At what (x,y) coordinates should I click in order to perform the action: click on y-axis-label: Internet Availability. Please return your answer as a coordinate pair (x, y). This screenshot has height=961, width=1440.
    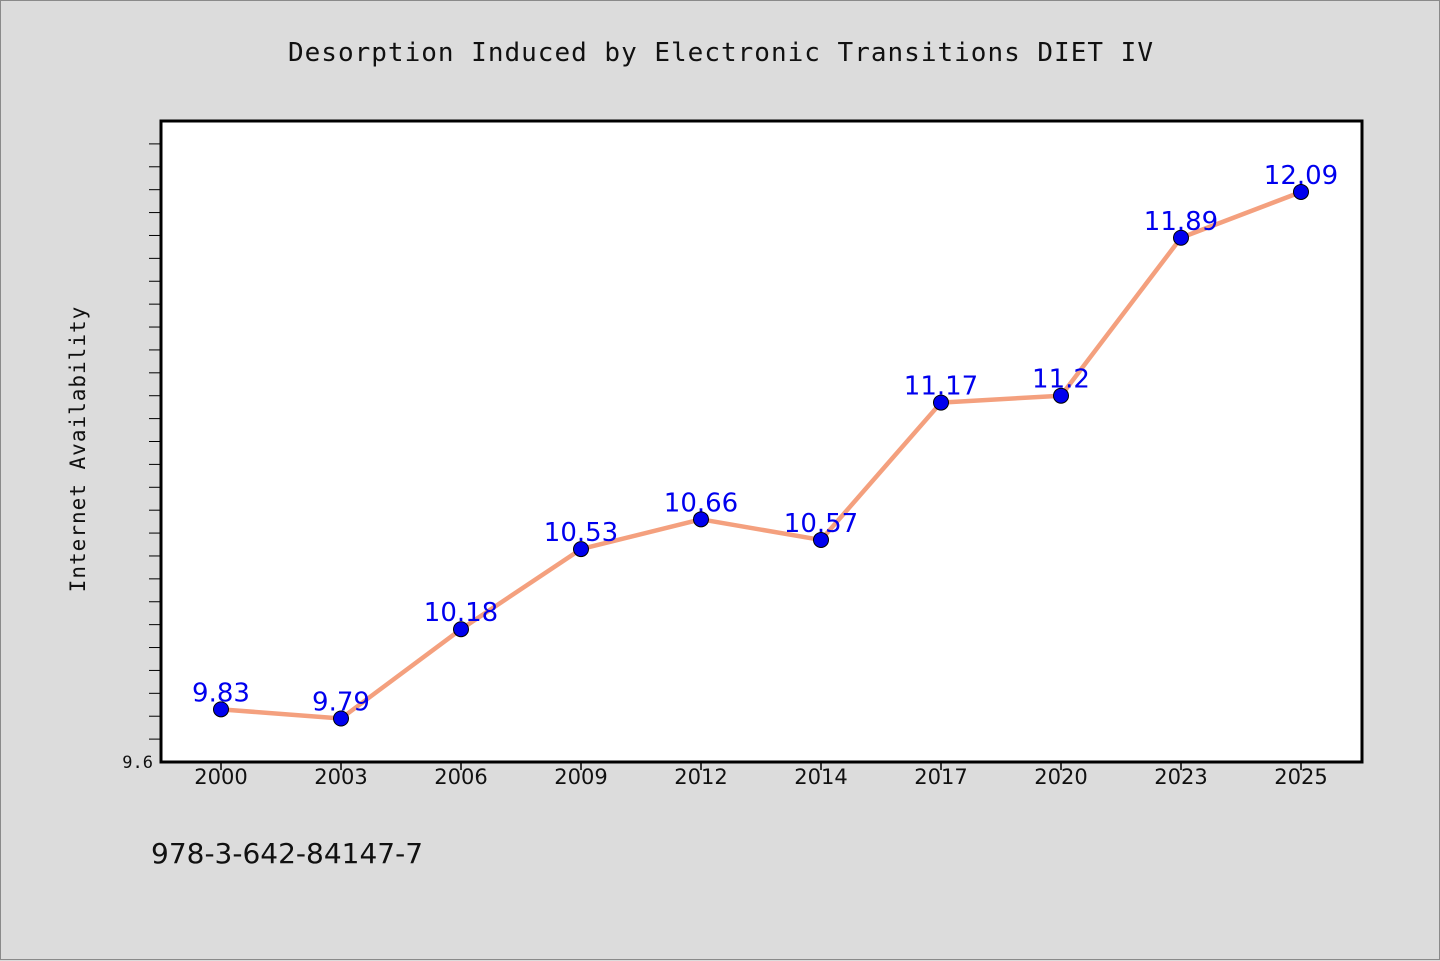
    Looking at the image, I should click on (78, 449).